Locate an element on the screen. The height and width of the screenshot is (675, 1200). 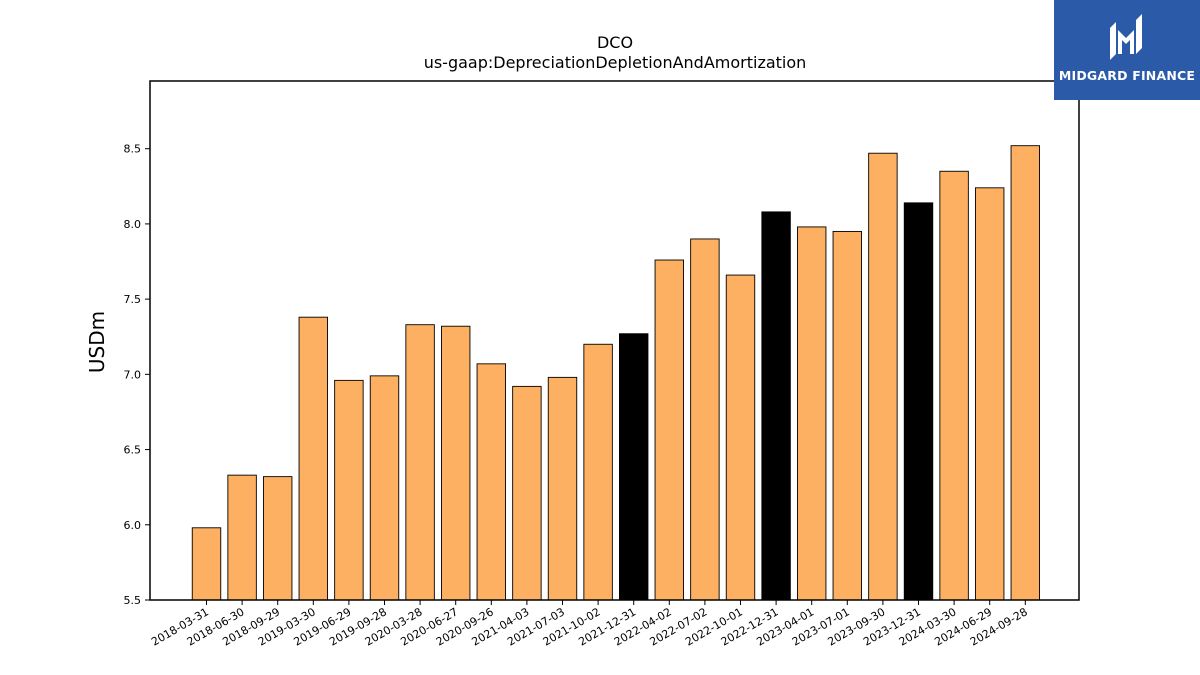
y-tick-label: 8.0 is located at coordinates (133, 224).